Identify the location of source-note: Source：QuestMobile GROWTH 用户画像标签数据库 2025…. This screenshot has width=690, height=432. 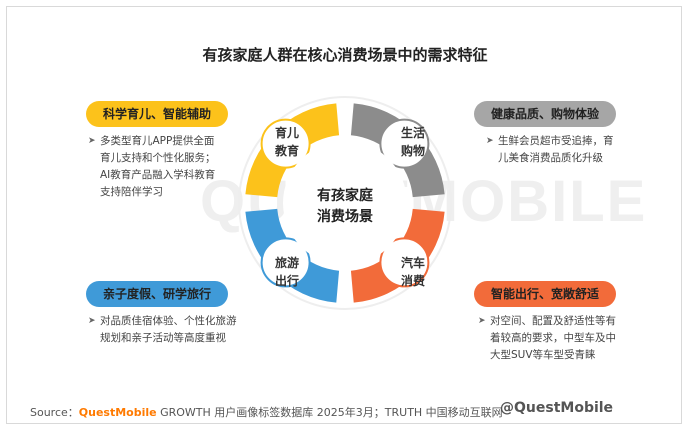
(266, 412).